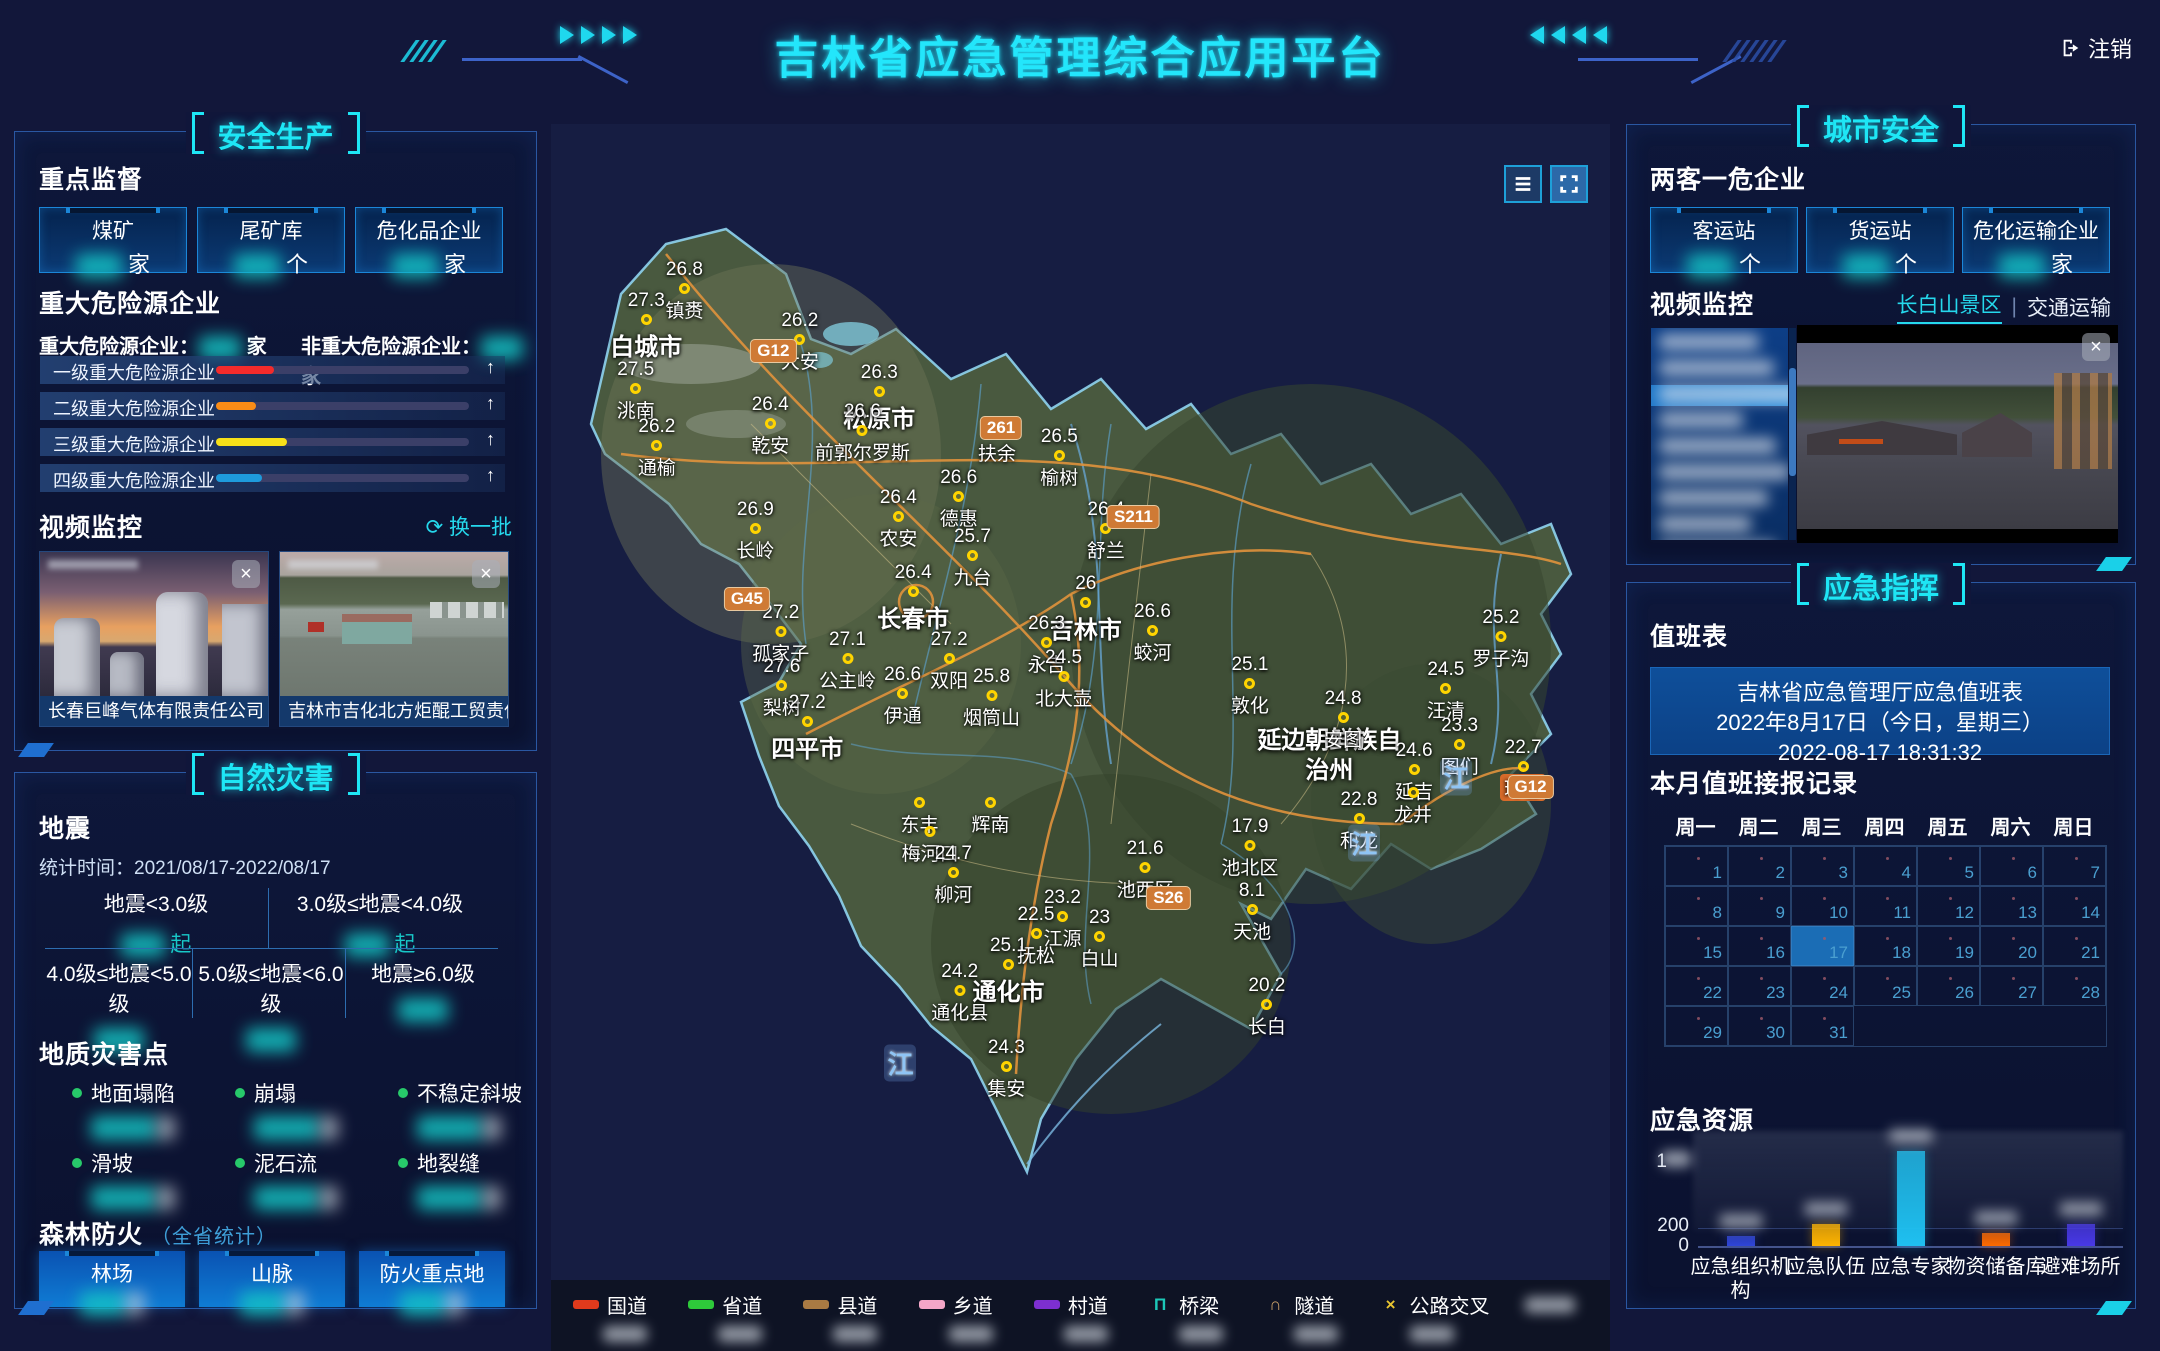 The height and width of the screenshot is (1351, 2160). Describe the element at coordinates (2011, 946) in the screenshot. I see `calendar-day-20: 20` at that location.